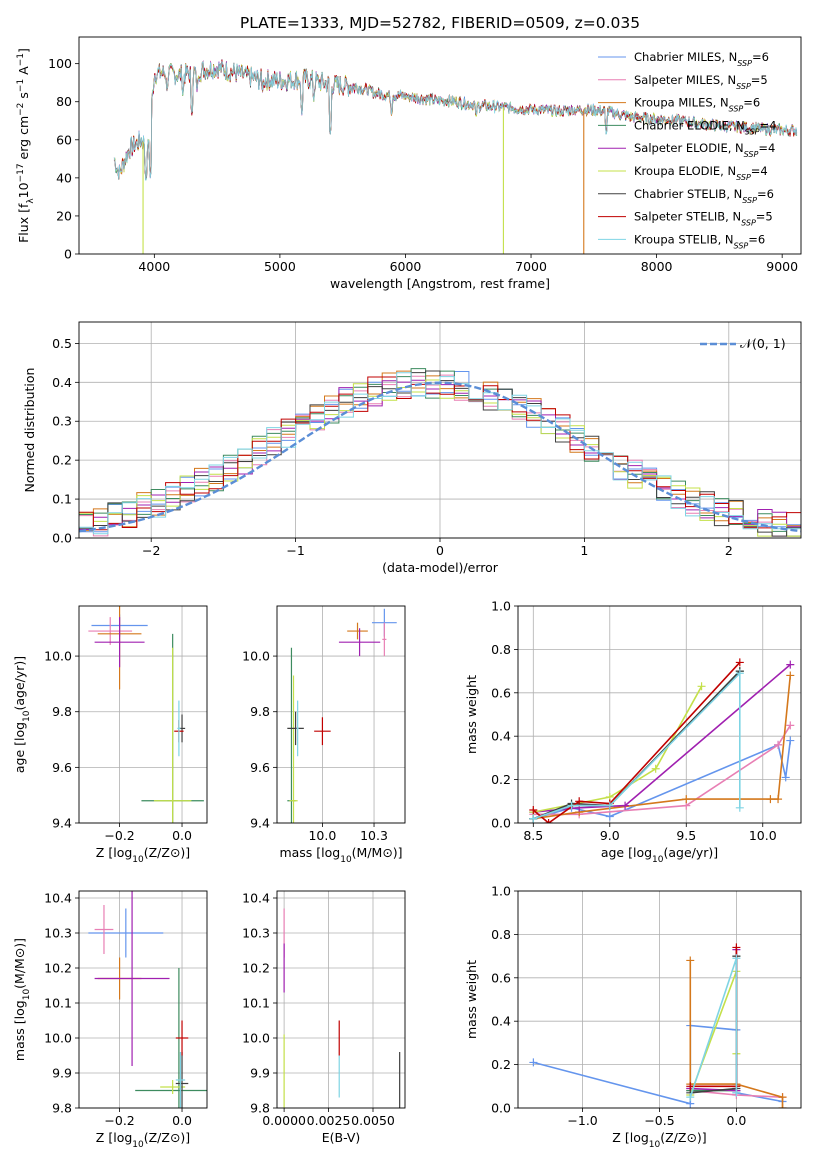  What do you see at coordinates (68, 254) in the screenshot?
I see `y-tick-label: 0` at bounding box center [68, 254].